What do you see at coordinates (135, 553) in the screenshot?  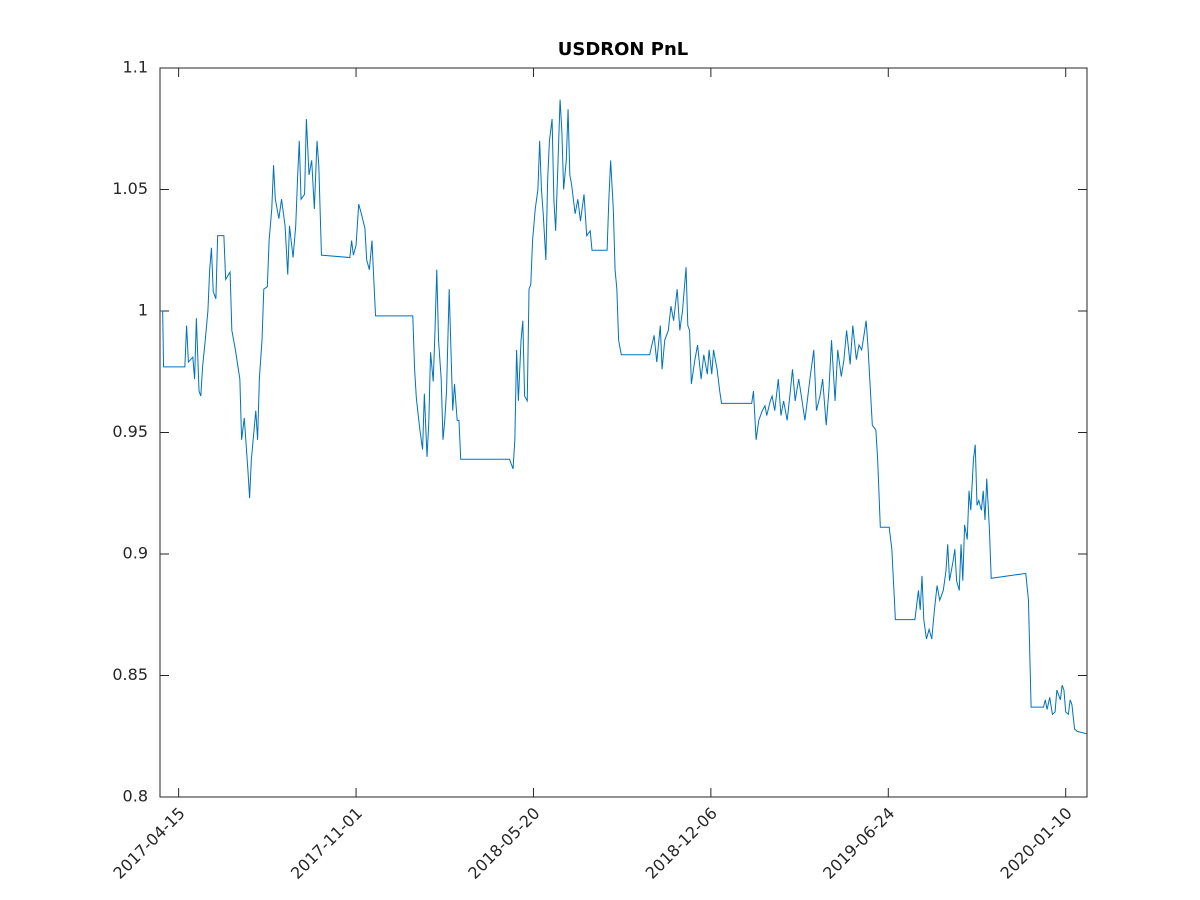 I see `y-tick-label: 0.9` at bounding box center [135, 553].